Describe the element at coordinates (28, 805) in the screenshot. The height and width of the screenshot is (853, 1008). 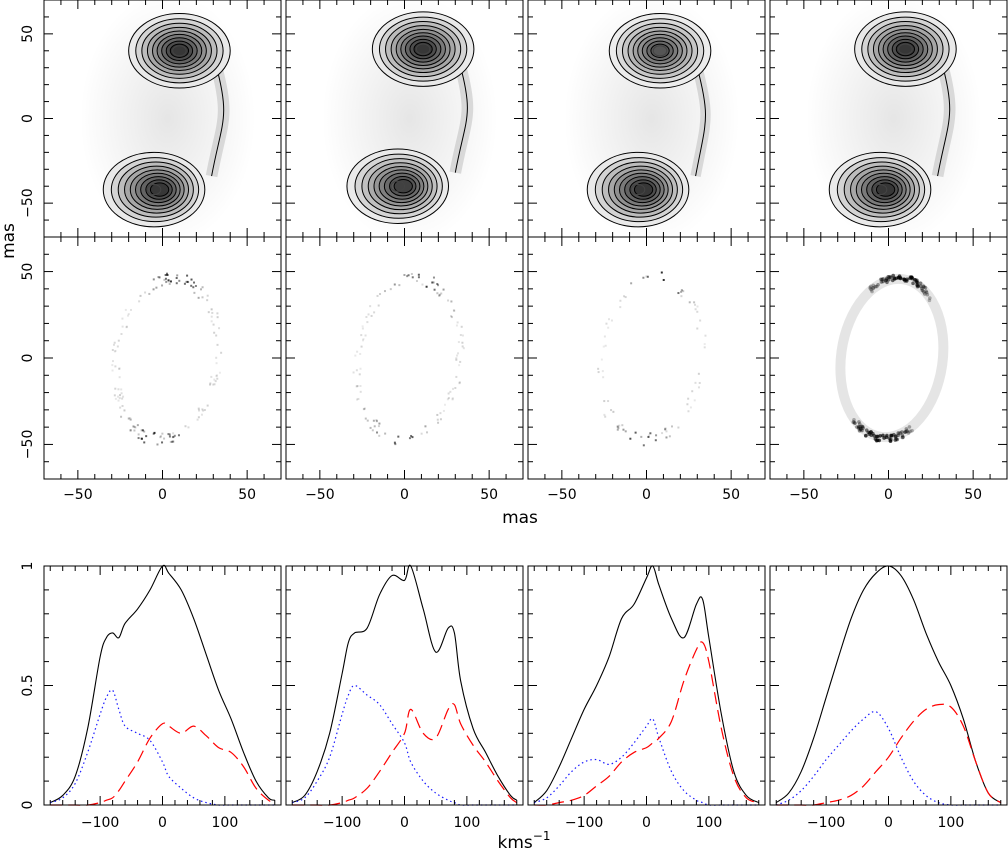
I see `spectrum-panel-1-yticklabel-2: 0` at that location.